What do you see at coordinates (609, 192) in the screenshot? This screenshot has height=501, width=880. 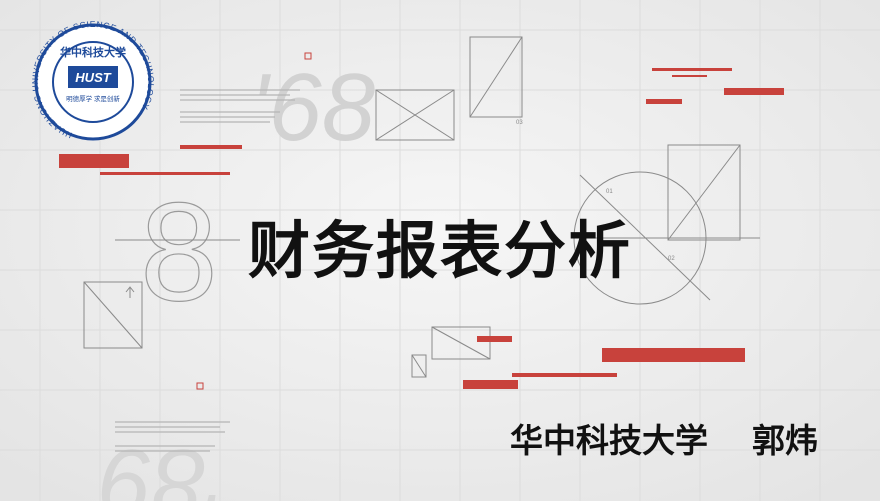 I see `marker: 01` at bounding box center [609, 192].